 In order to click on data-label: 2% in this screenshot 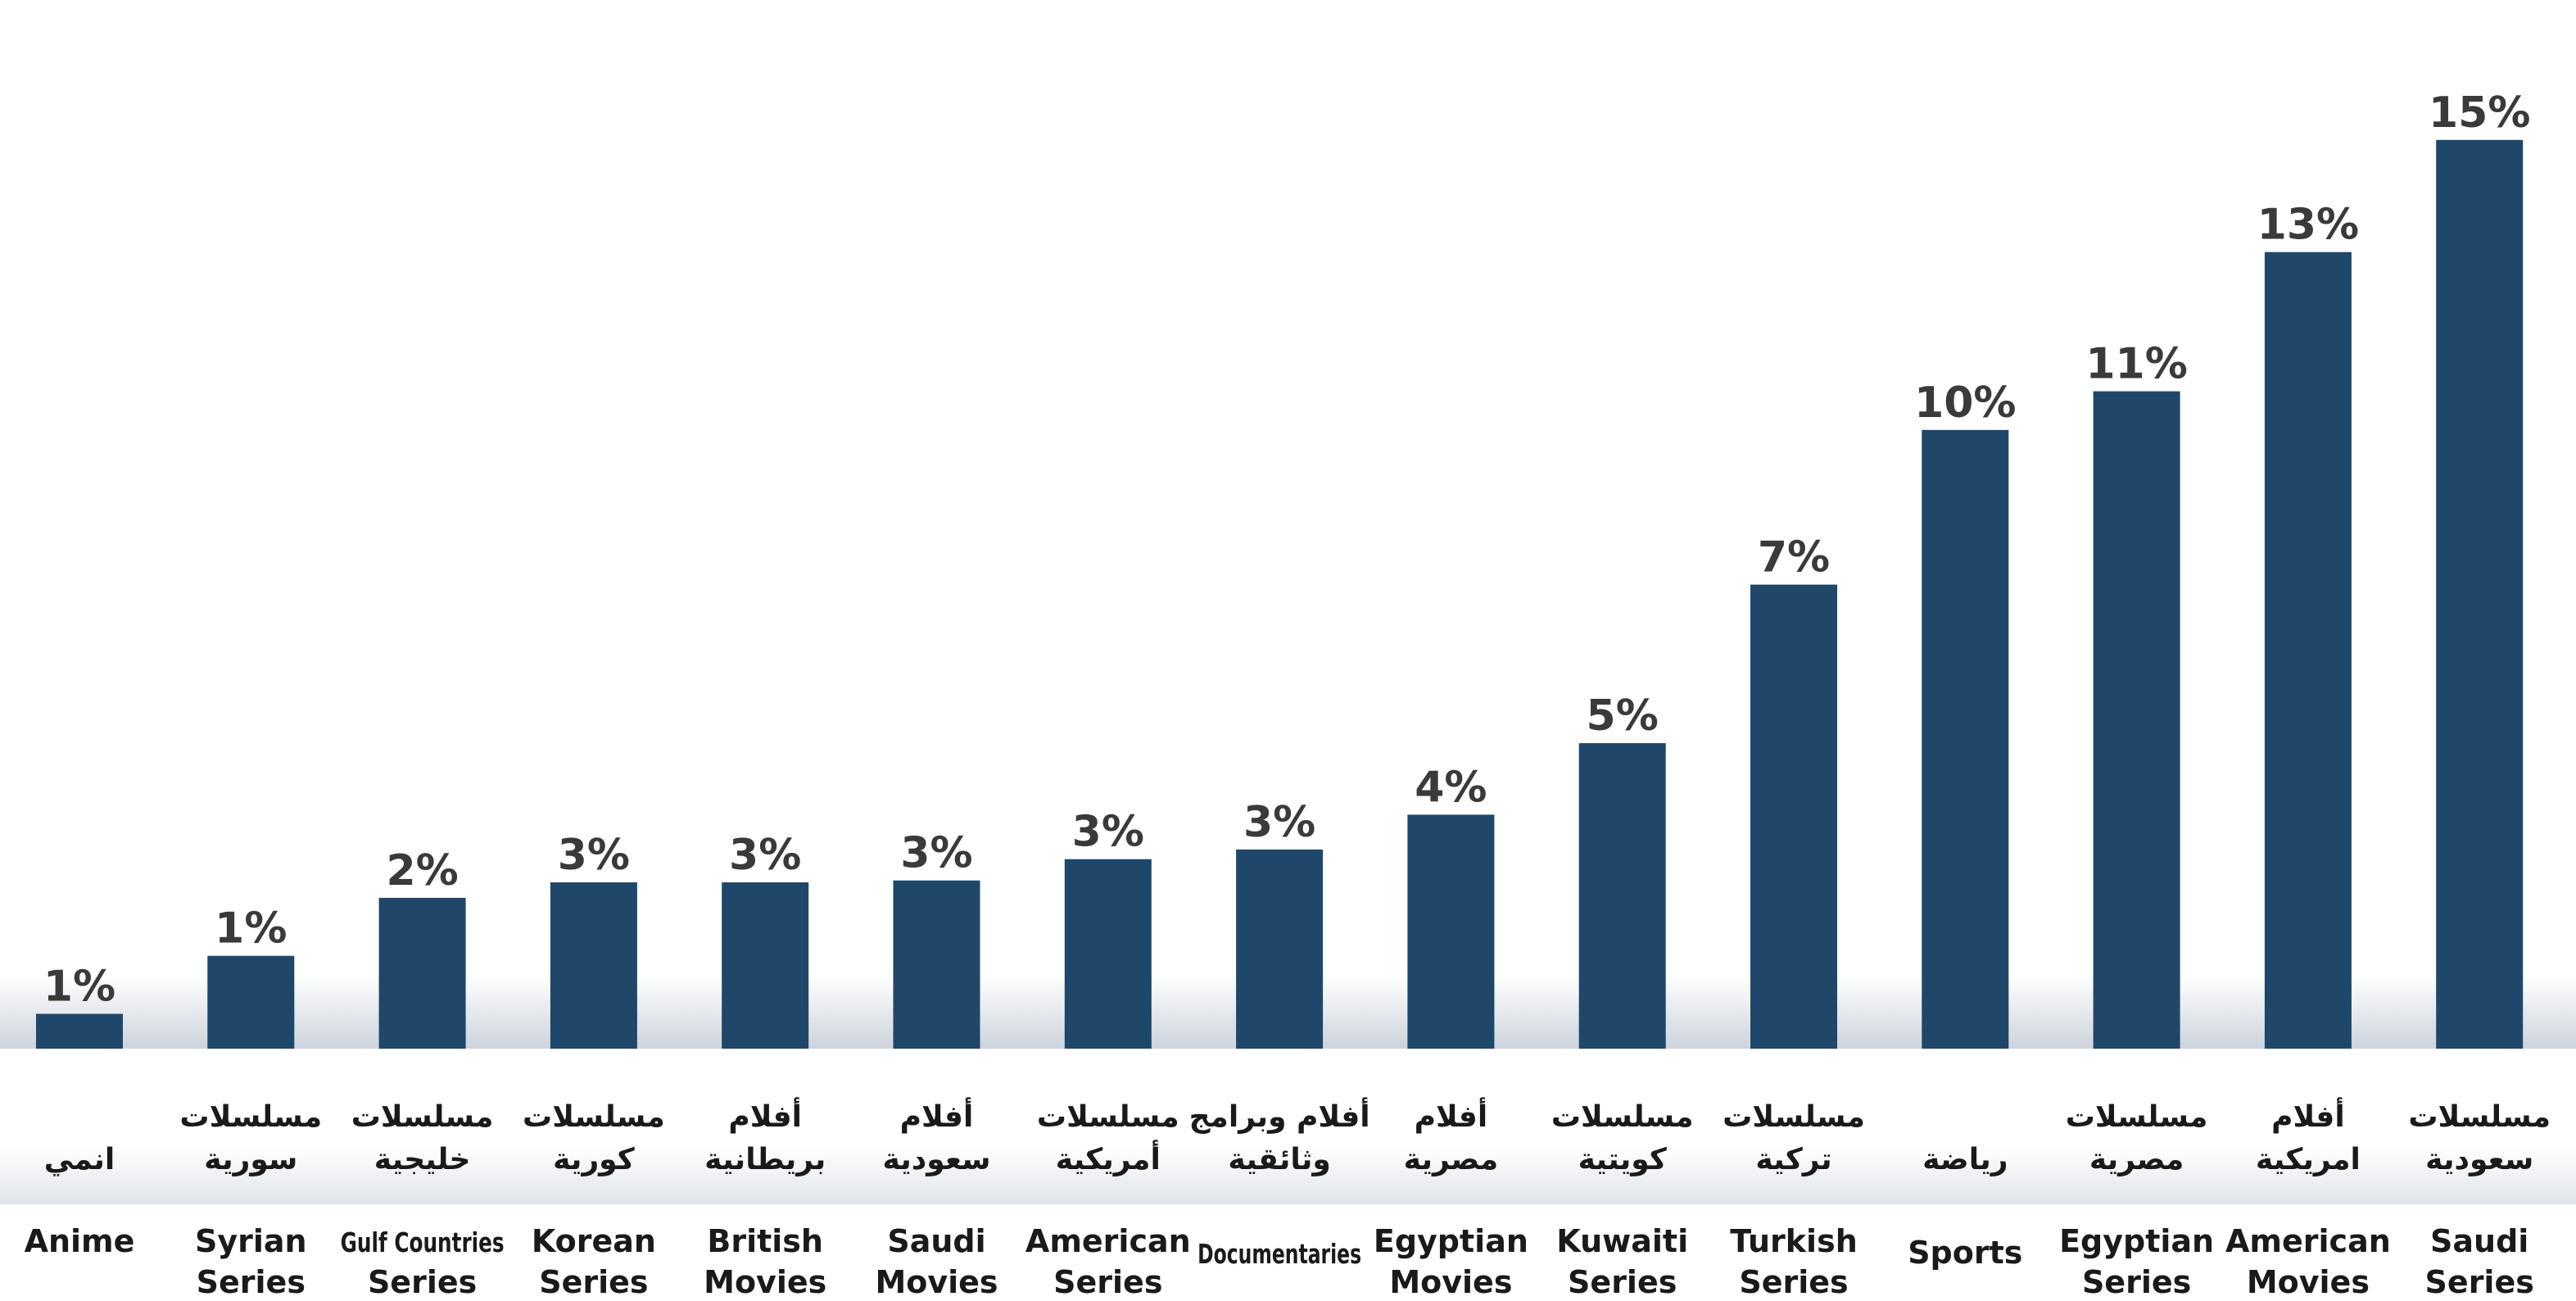, I will do `click(422, 870)`.